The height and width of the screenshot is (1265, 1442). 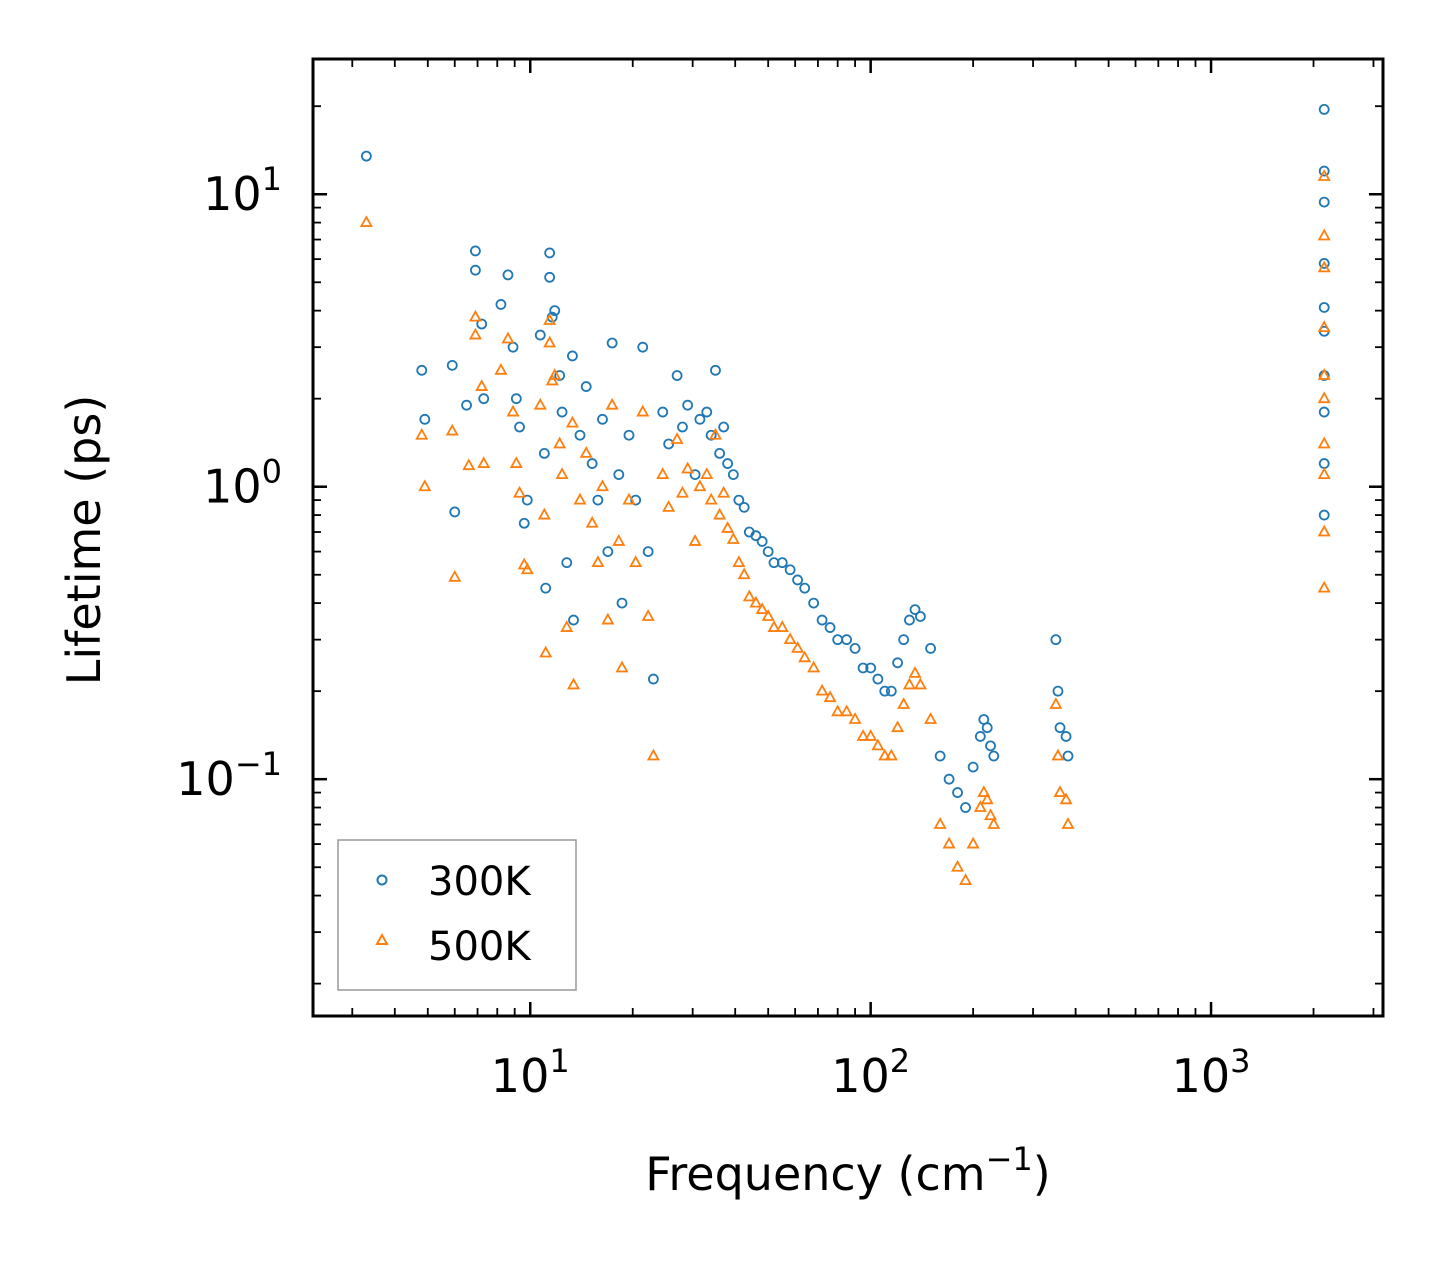 I want to click on y-axis-title: Lifetime (ps), so click(x=84, y=540).